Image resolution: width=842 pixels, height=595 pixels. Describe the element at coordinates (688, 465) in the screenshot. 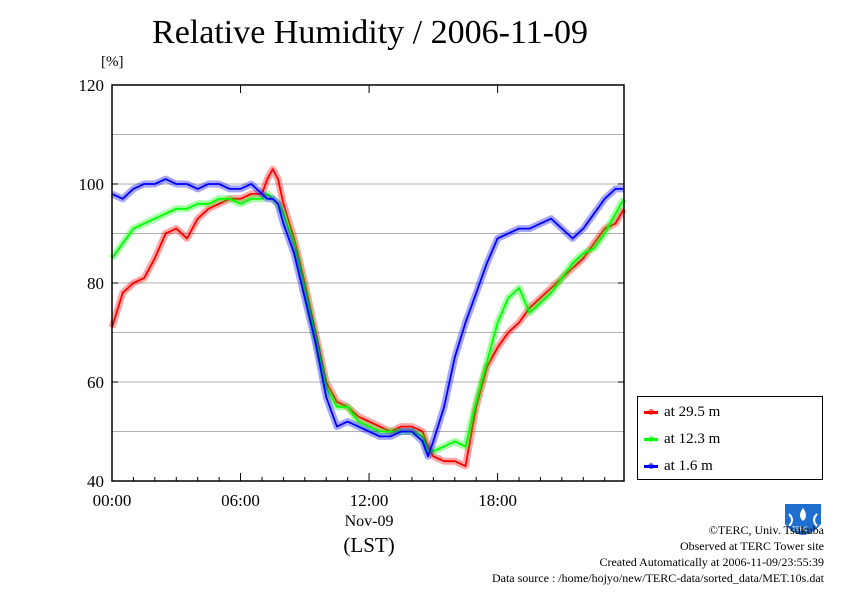

I see `legend-label: at 1.6 m` at that location.